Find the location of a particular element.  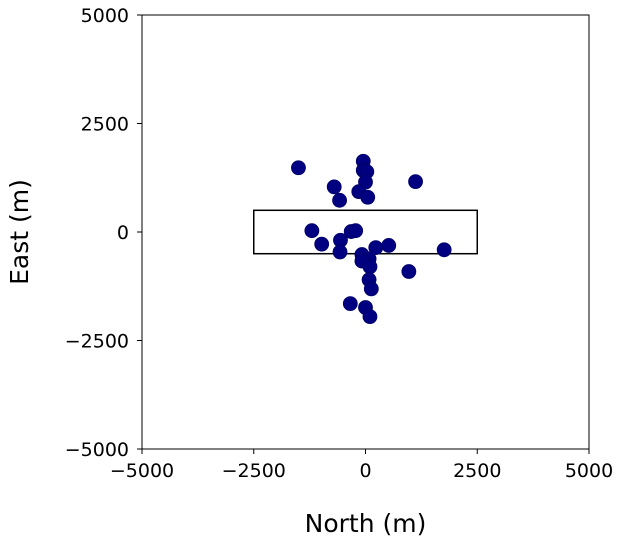

x-tick-label: 2500 is located at coordinates (477, 471).